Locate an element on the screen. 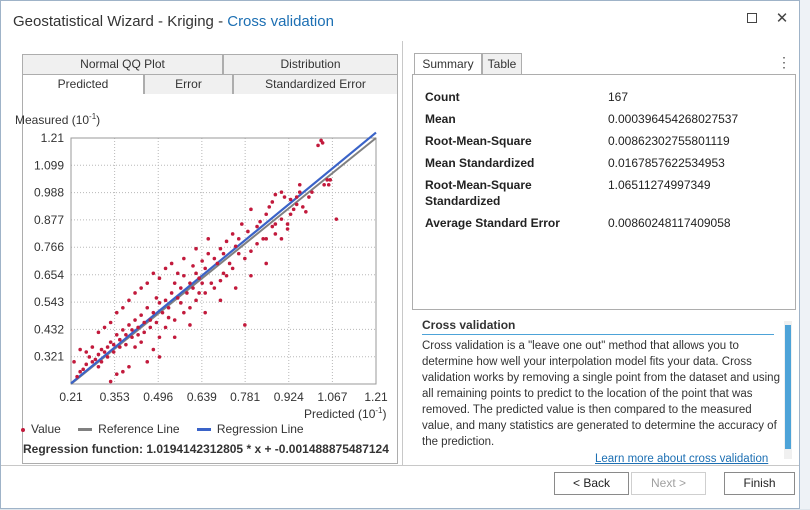  close-icon: ✕ is located at coordinates (782, 18).